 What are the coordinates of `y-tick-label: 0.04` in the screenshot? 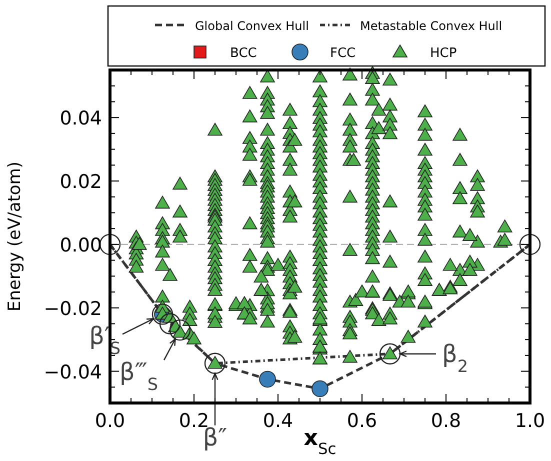 It's located at (81, 119).